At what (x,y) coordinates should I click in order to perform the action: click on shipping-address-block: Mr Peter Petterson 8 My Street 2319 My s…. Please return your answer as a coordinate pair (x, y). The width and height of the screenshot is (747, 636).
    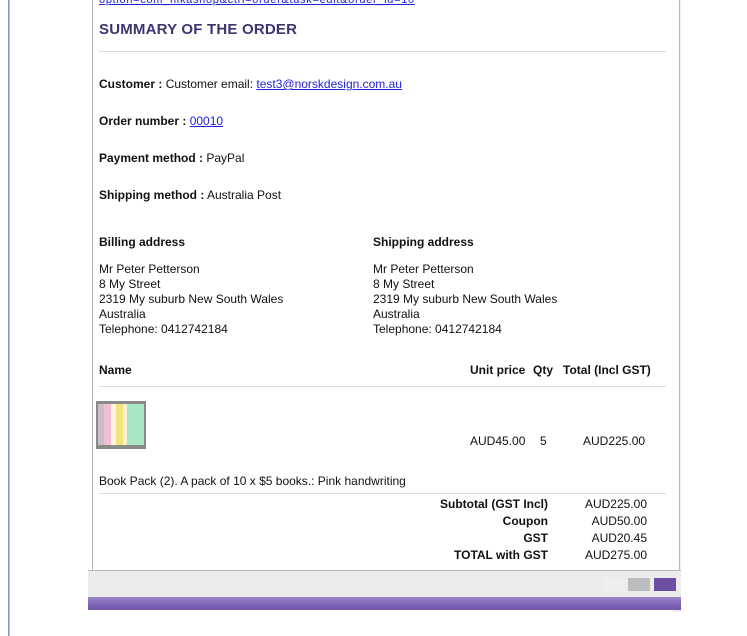
    Looking at the image, I should click on (465, 299).